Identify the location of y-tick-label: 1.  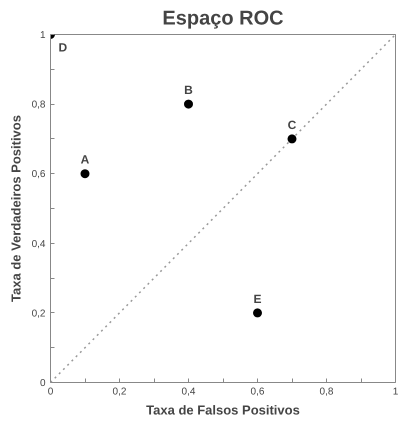
(43, 35).